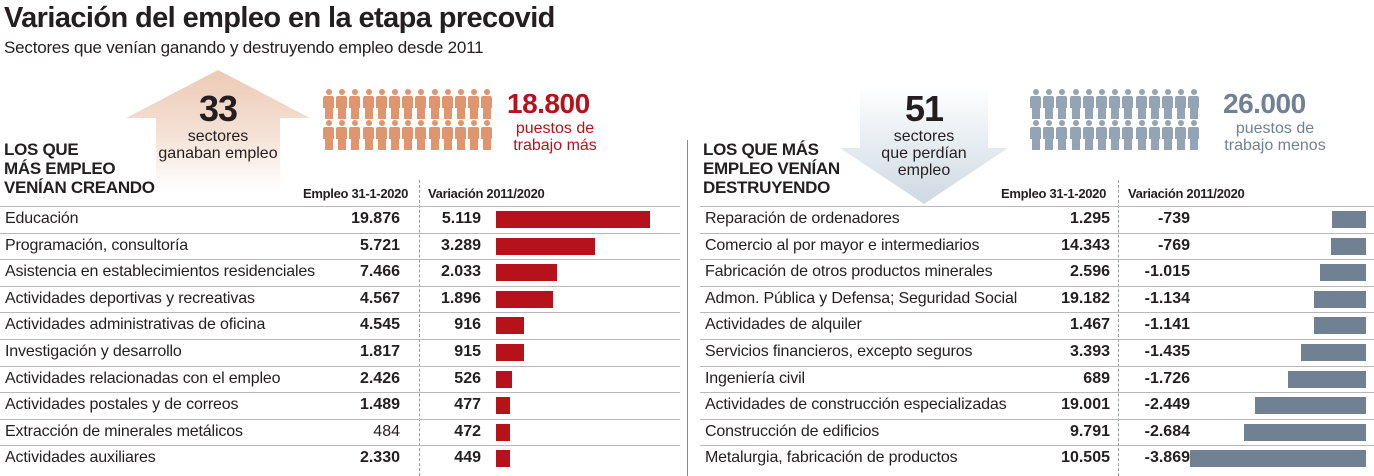 The height and width of the screenshot is (476, 1374). Describe the element at coordinates (1264, 103) in the screenshot. I see `loss-jobs-number: 26.000` at that location.